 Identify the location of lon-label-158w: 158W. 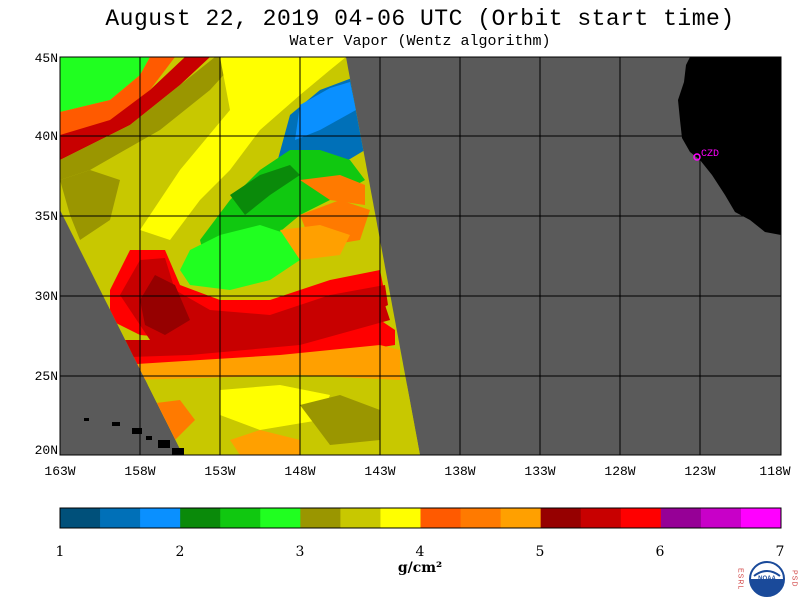
(140, 471).